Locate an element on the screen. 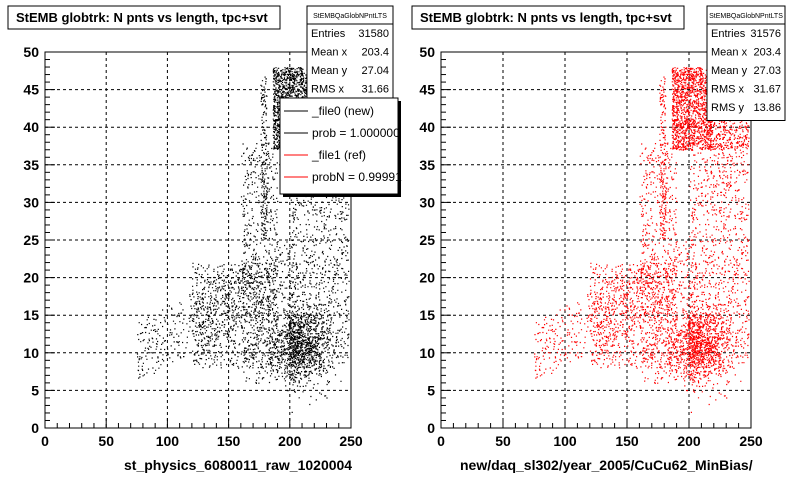 The image size is (800, 480). right-title: StEMB globtrk: N pnts vs length, tpc+svt is located at coordinates (546, 17).